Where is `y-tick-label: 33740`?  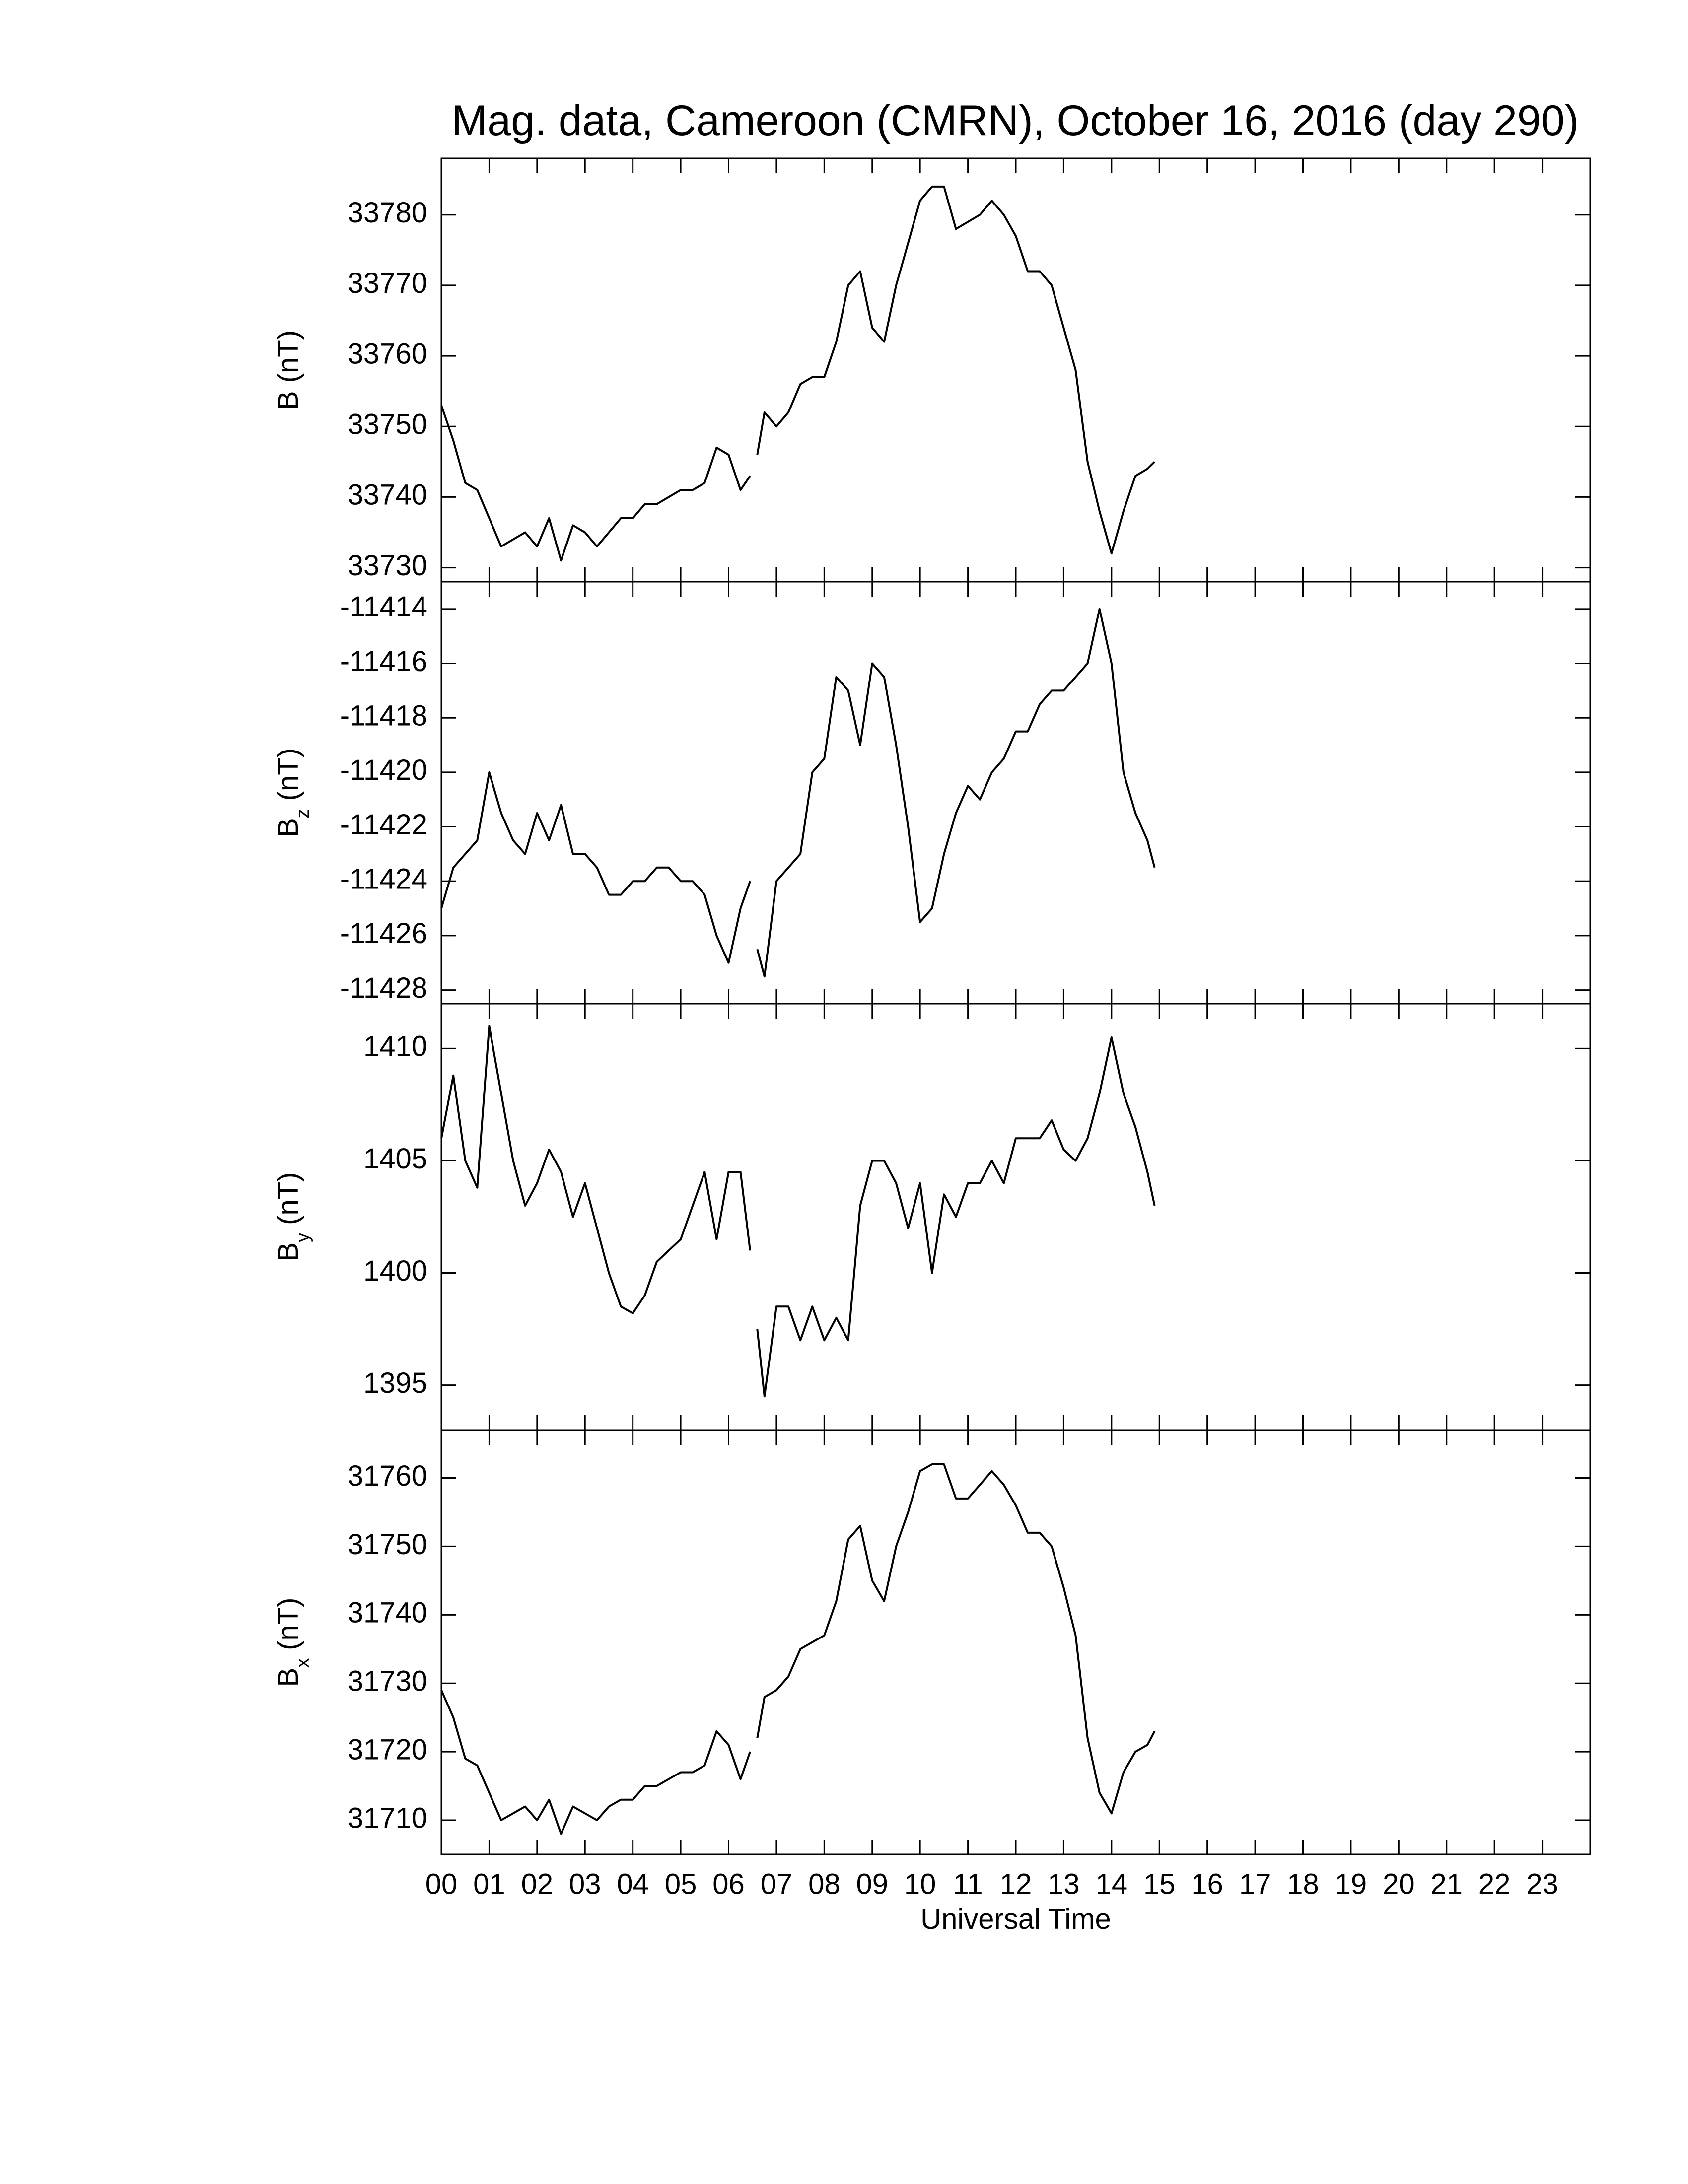
y-tick-label: 33740 is located at coordinates (387, 495).